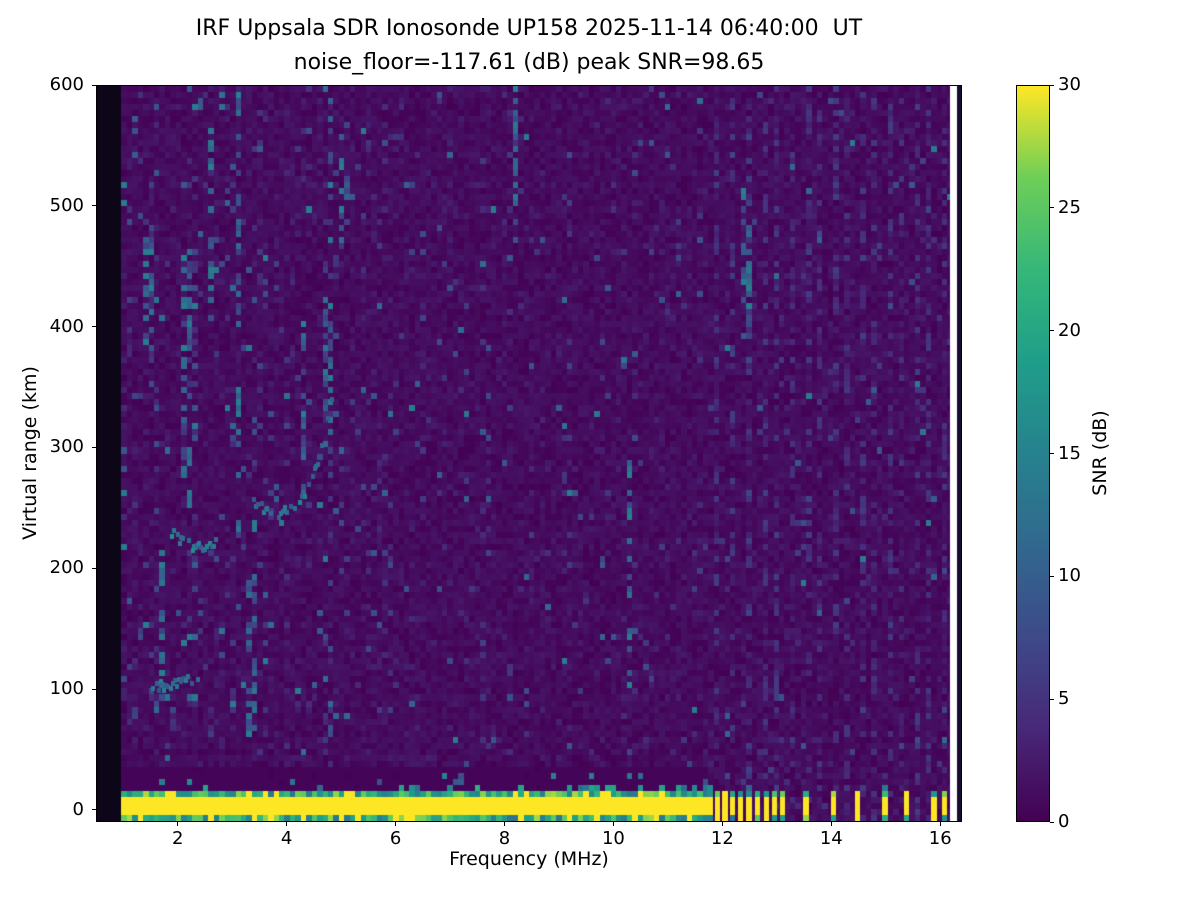 This screenshot has width=1200, height=900. I want to click on colorbar-tick-label: 5, so click(1064, 699).